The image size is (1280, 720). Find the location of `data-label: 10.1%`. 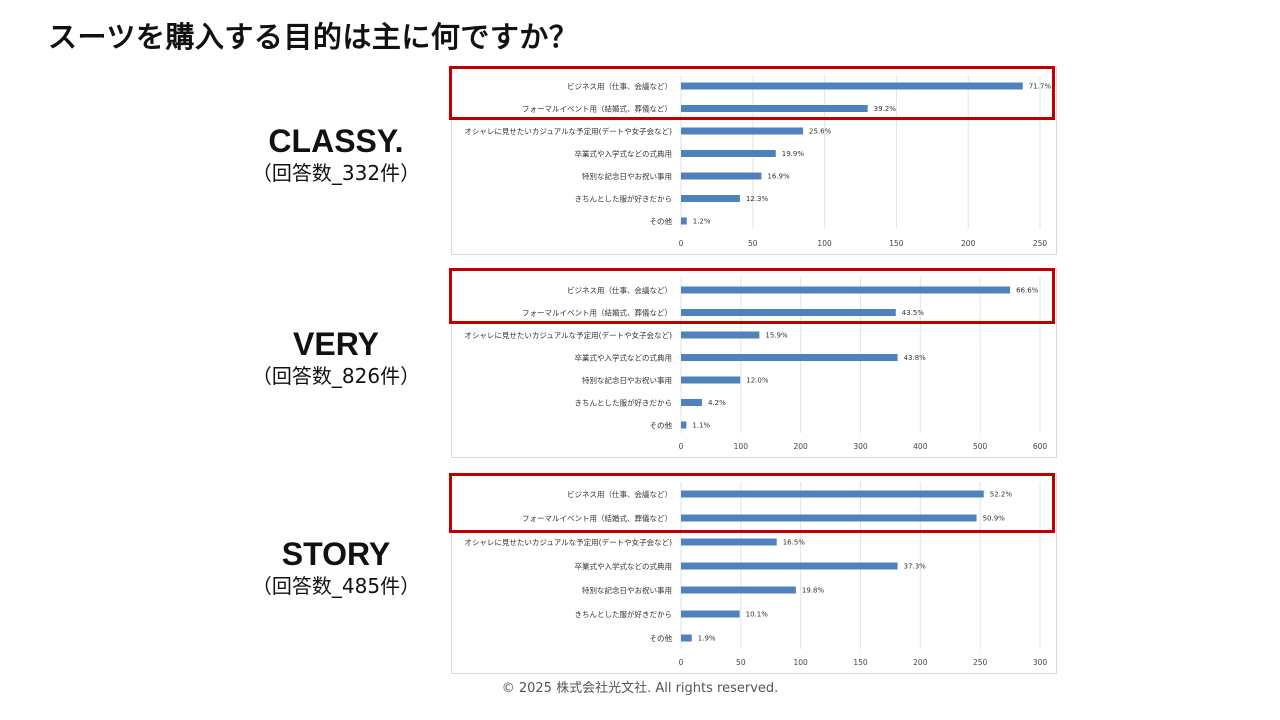

data-label: 10.1% is located at coordinates (757, 615).